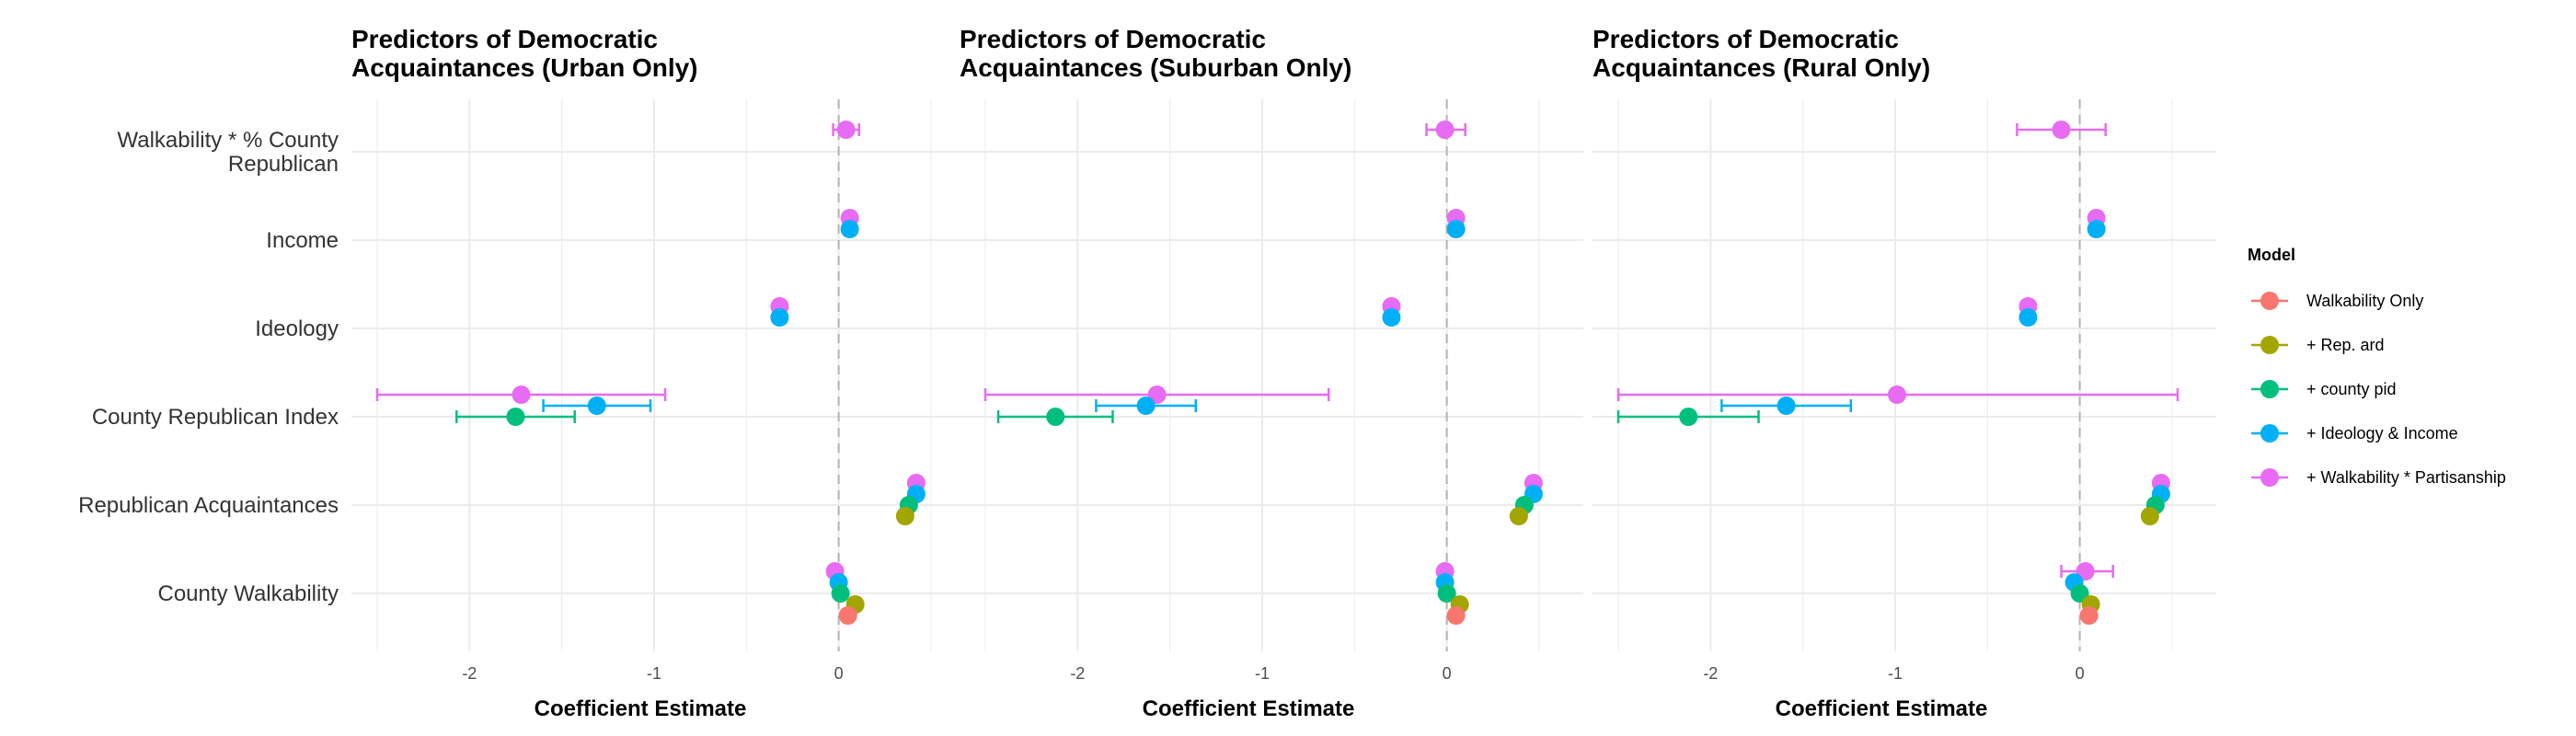 The image size is (2576, 736). I want to click on y-tick-label: County Walkability, so click(248, 593).